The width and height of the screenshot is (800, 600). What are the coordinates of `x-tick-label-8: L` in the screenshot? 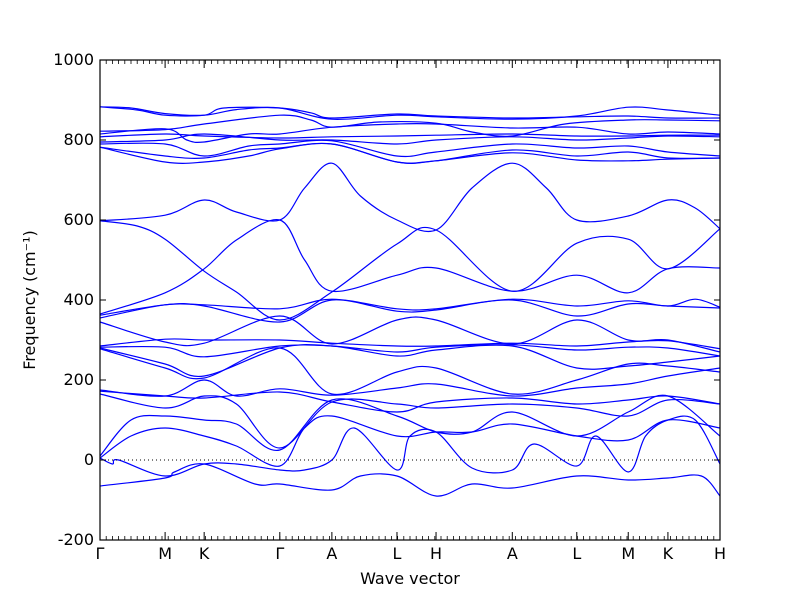 It's located at (576, 553).